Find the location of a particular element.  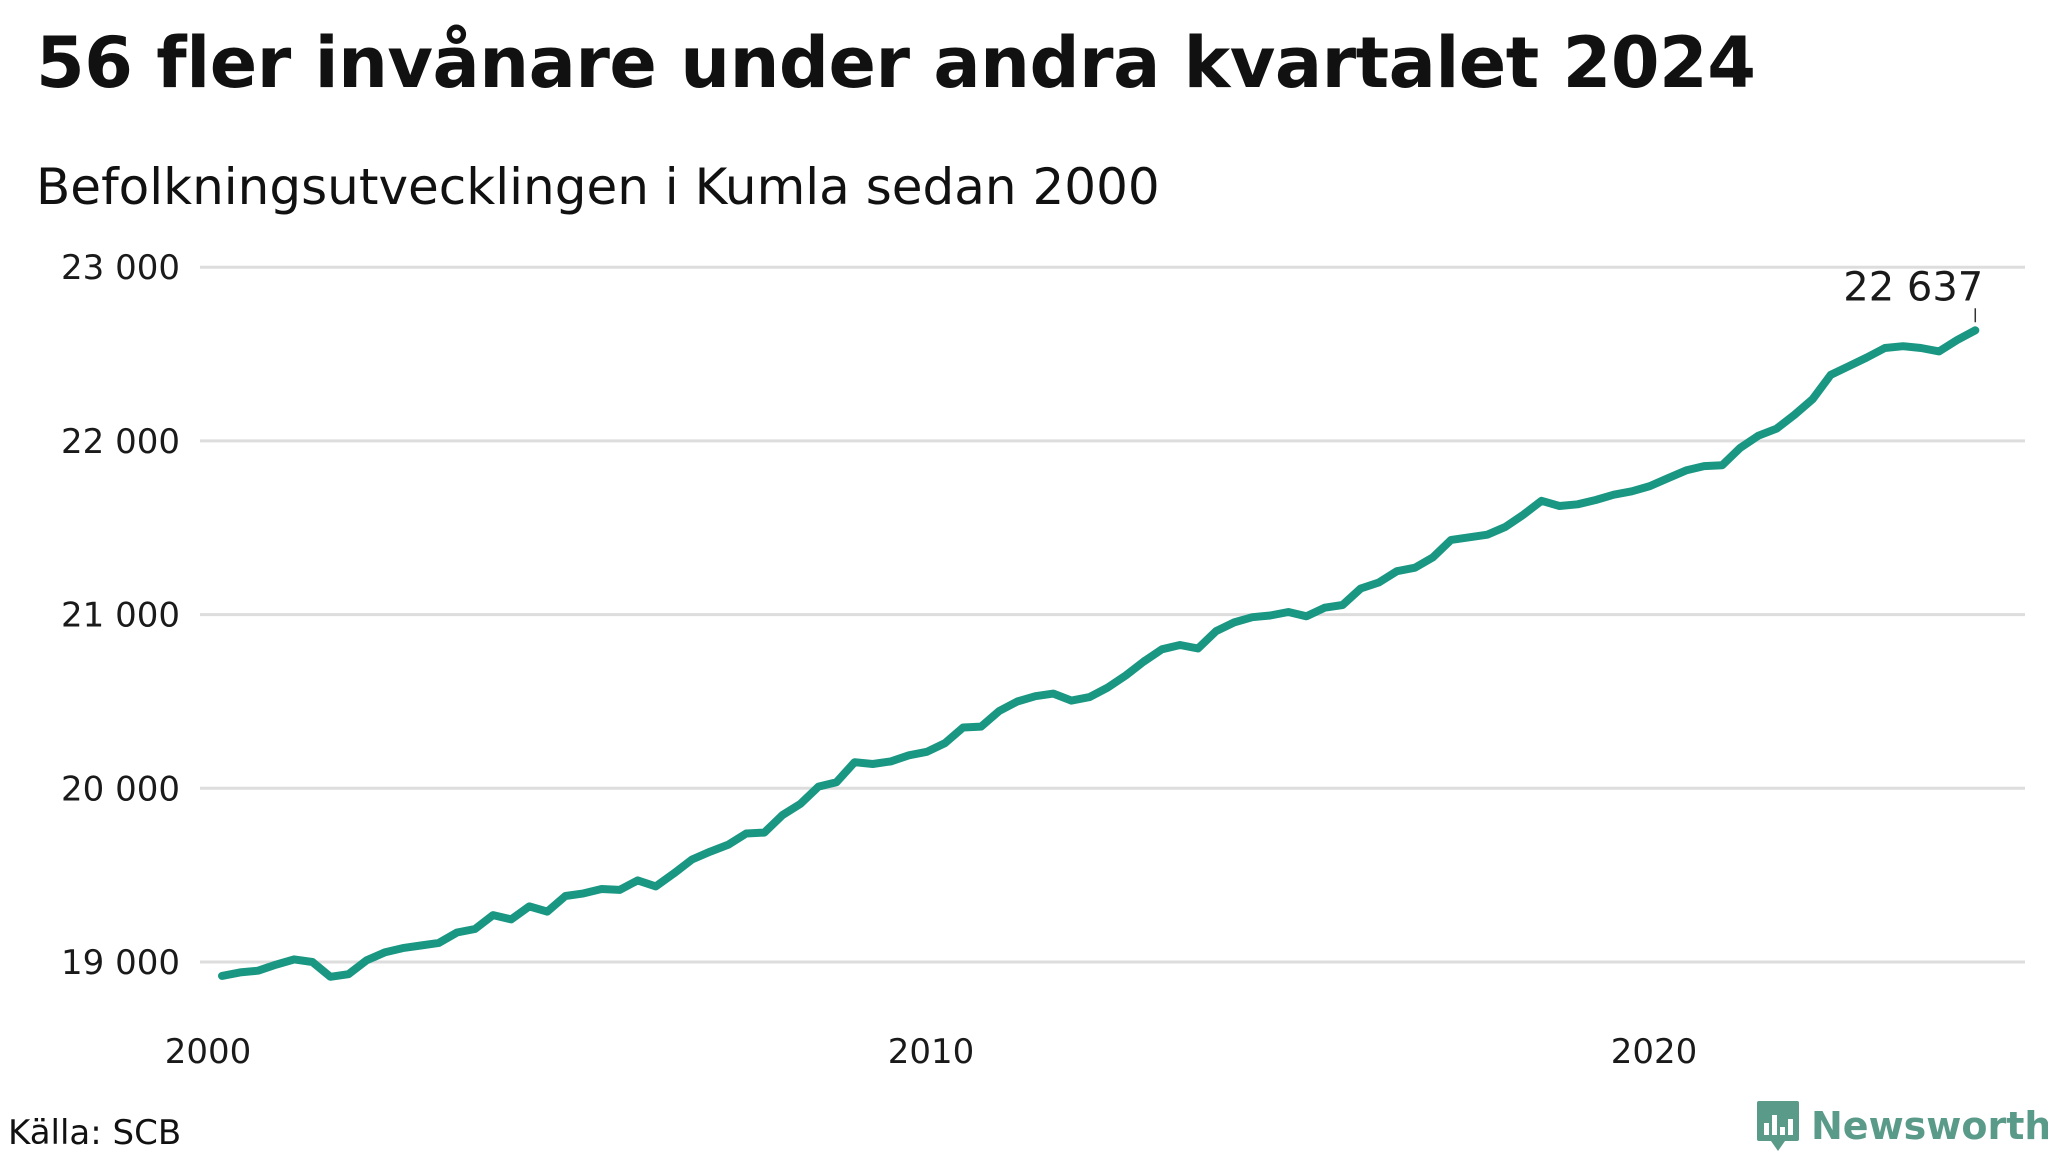

y-tick-label: 23 000 is located at coordinates (120, 268).